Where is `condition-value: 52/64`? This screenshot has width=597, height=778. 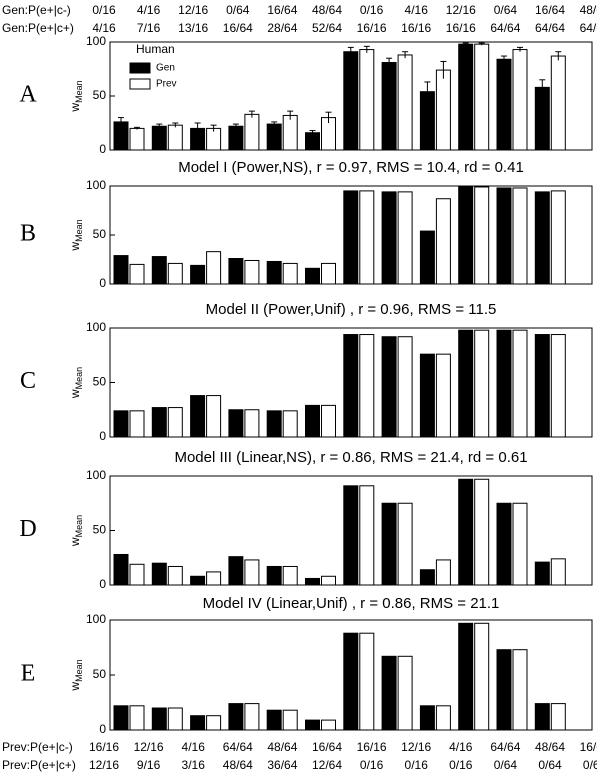 condition-value: 52/64 is located at coordinates (327, 28).